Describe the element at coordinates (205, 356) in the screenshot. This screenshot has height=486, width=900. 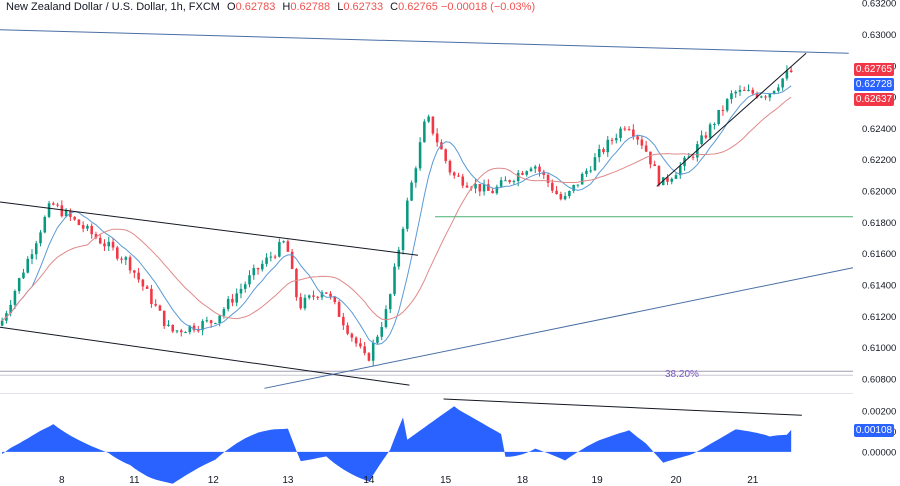
I see `descending-support-line` at that location.